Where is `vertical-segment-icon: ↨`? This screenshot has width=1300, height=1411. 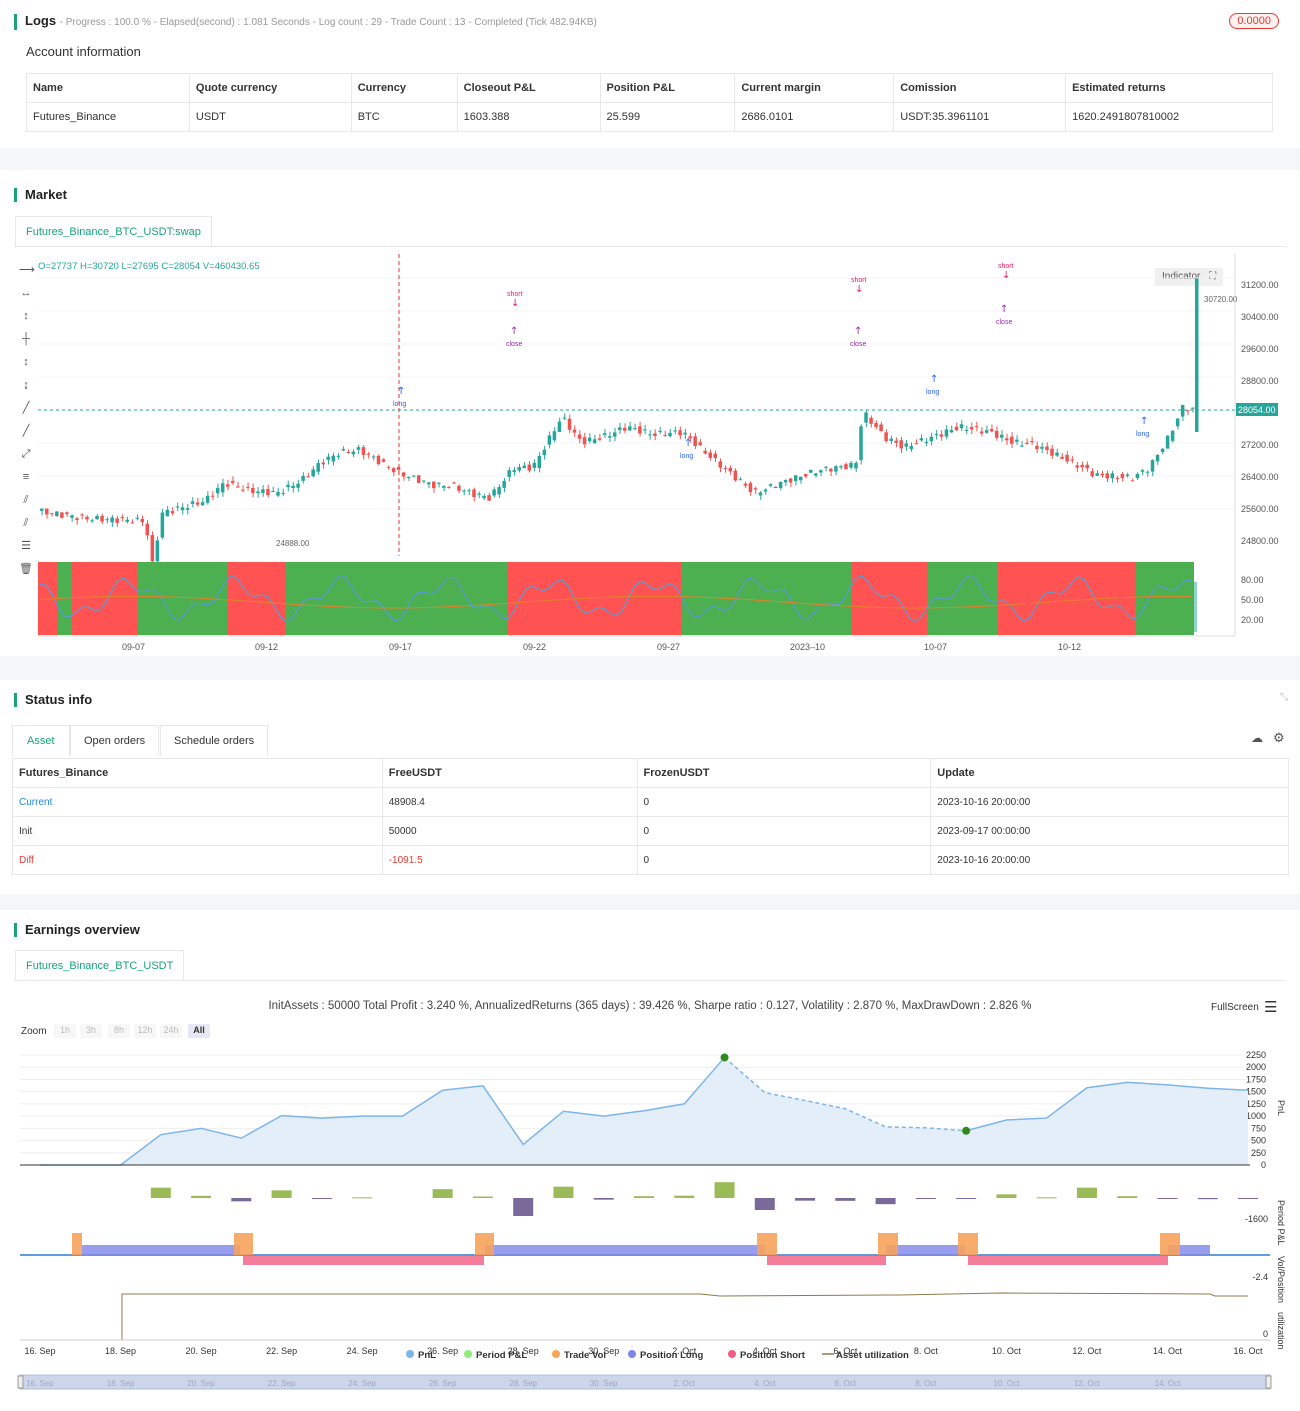 vertical-segment-icon: ↨ is located at coordinates (26, 385).